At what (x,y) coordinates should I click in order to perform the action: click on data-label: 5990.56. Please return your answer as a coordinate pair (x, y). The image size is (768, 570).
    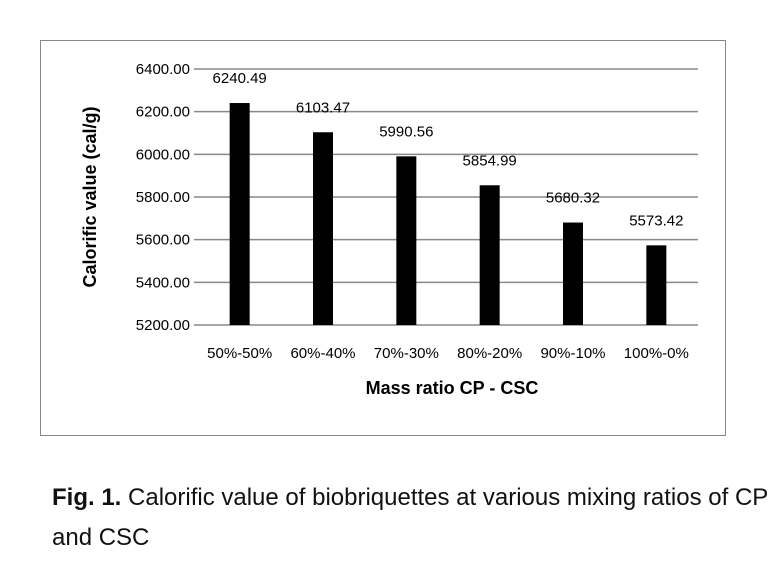
    Looking at the image, I should click on (406, 131).